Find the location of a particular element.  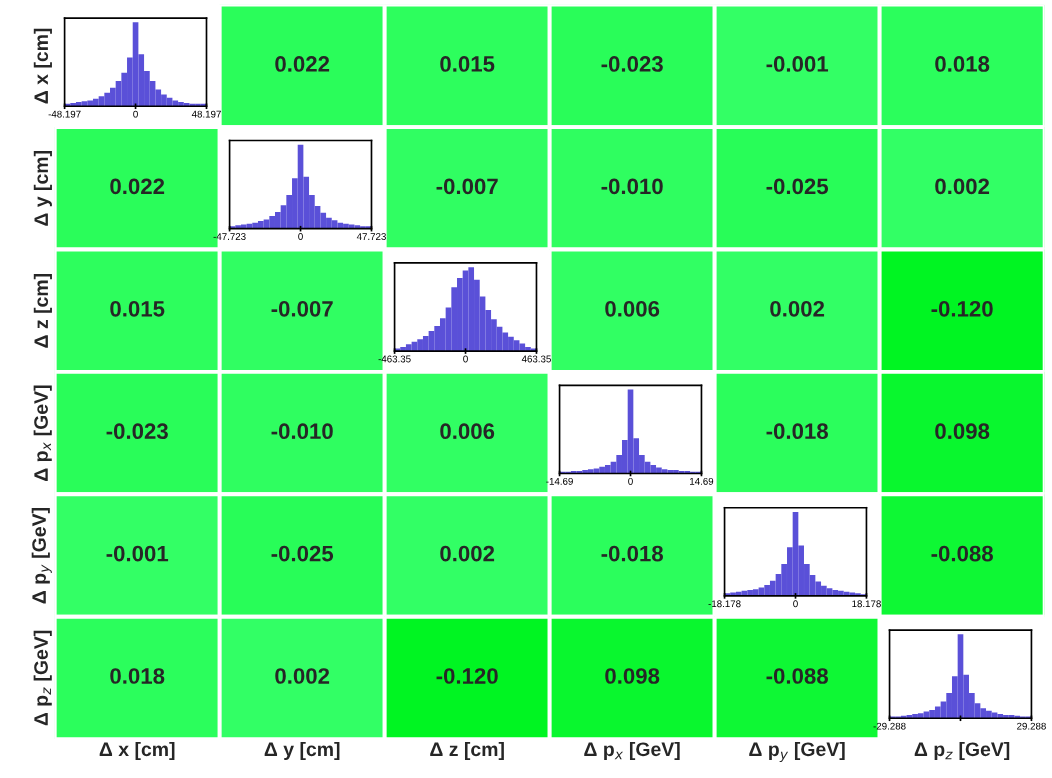

x-tick-label: Δ p$_{x}$ [GeV] is located at coordinates (632, 750).